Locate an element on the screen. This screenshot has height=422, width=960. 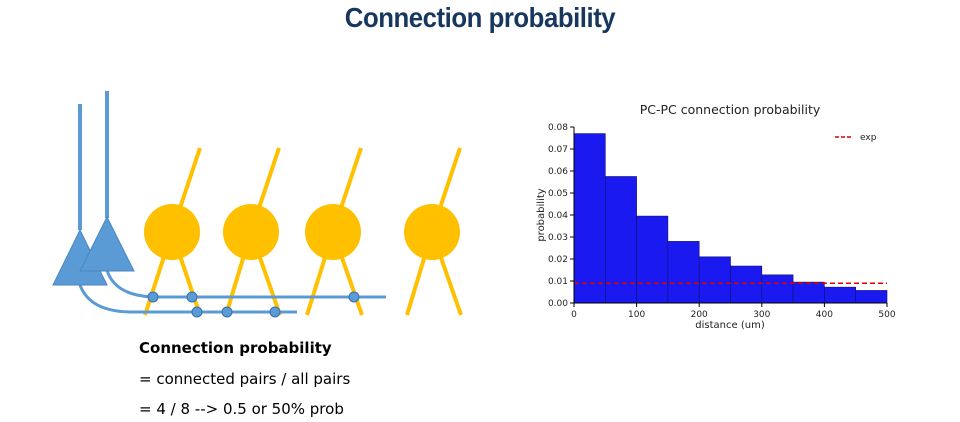
x-tick-label: 200 is located at coordinates (699, 315).